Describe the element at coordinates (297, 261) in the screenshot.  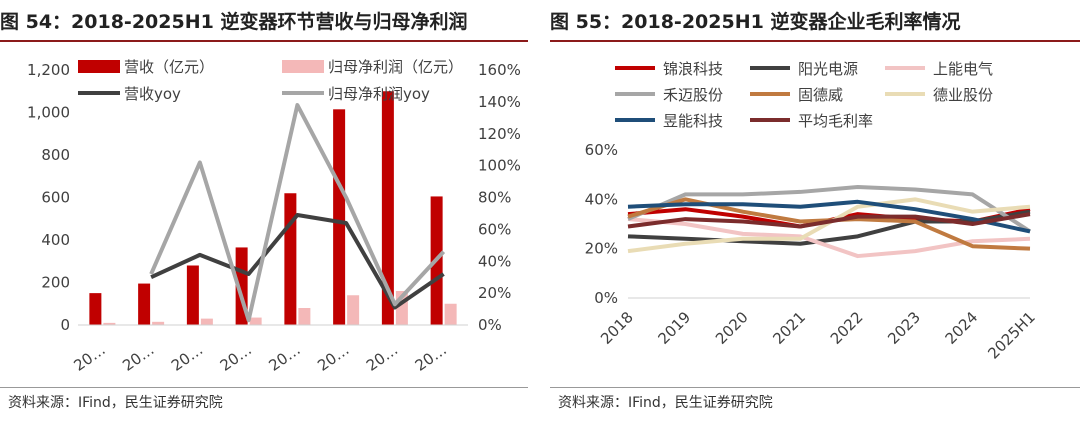
I see `revenue-yoy-line` at that location.